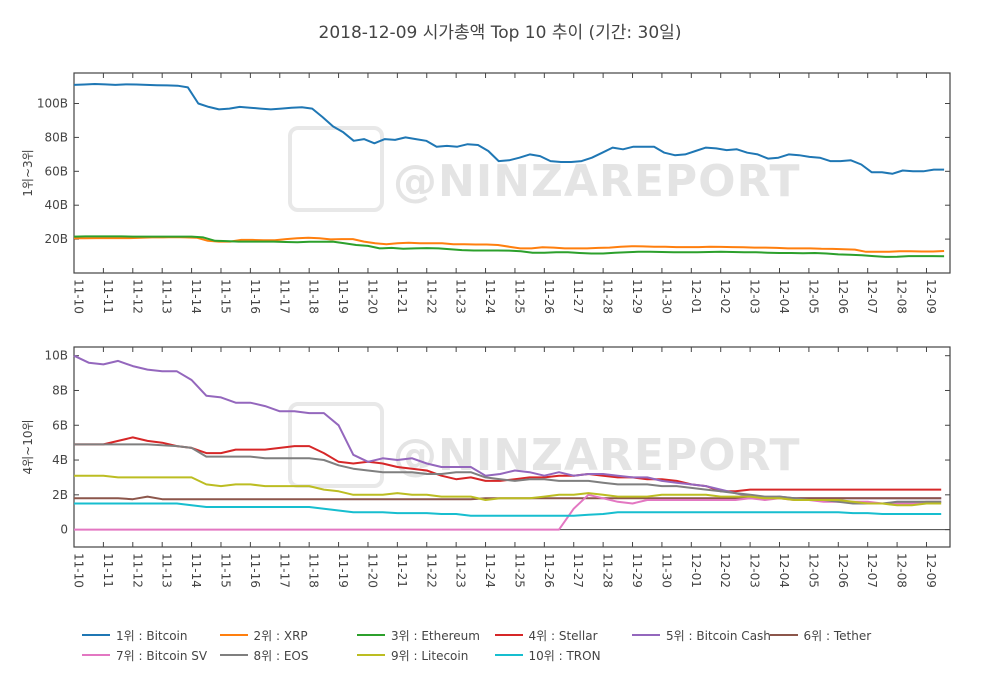 This screenshot has height=680, width=1000. I want to click on x-tick-label: 11-12, so click(137, 296).